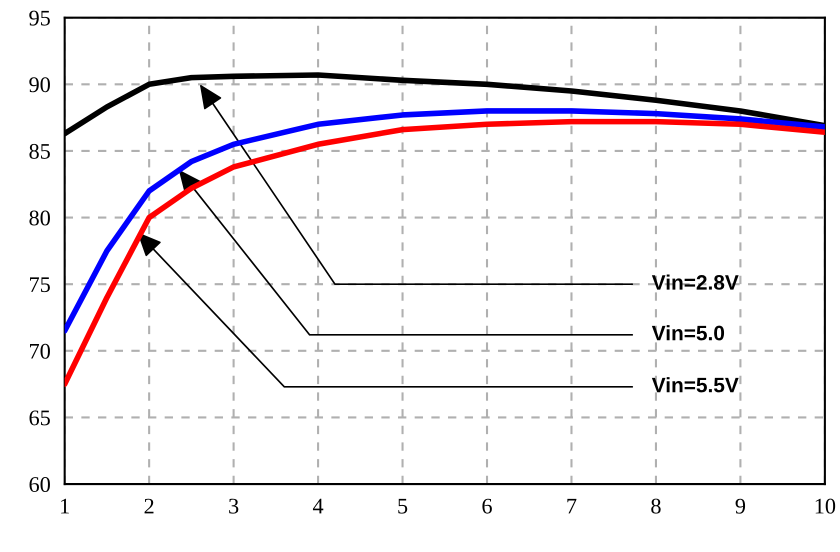 The height and width of the screenshot is (552, 840). I want to click on annotation: Vin=5.0, so click(688, 332).